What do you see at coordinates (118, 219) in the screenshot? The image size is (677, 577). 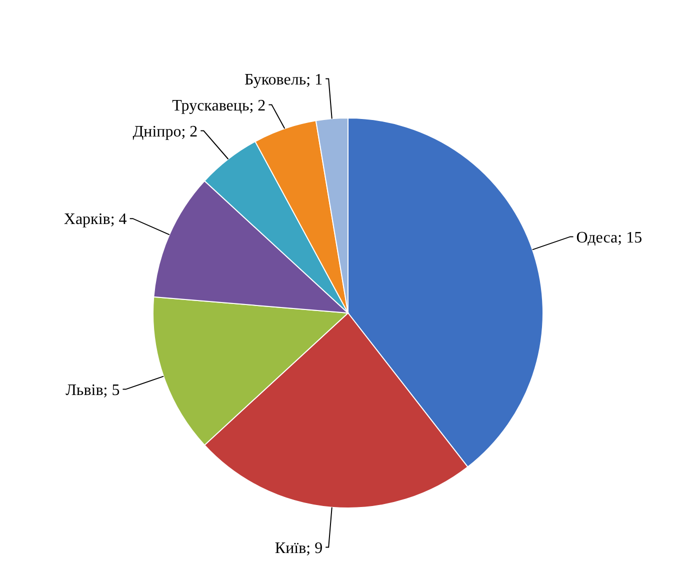 I see `data-label: ; 4` at bounding box center [118, 219].